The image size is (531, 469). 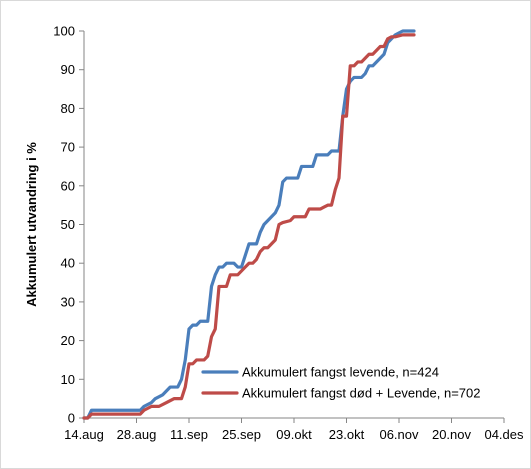 I want to click on y-tick-label: 100, so click(x=64, y=31).